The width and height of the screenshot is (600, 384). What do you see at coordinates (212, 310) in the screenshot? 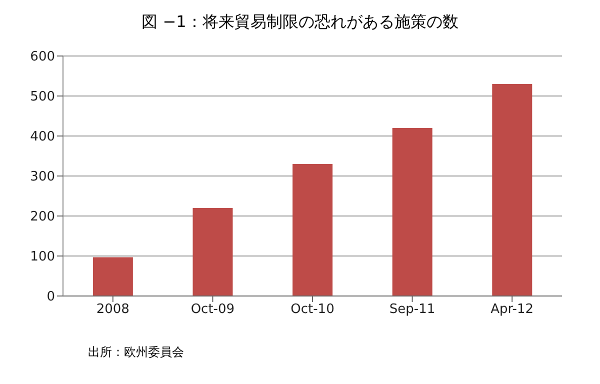
I see `x-tick-label: Oct-09` at bounding box center [212, 310].